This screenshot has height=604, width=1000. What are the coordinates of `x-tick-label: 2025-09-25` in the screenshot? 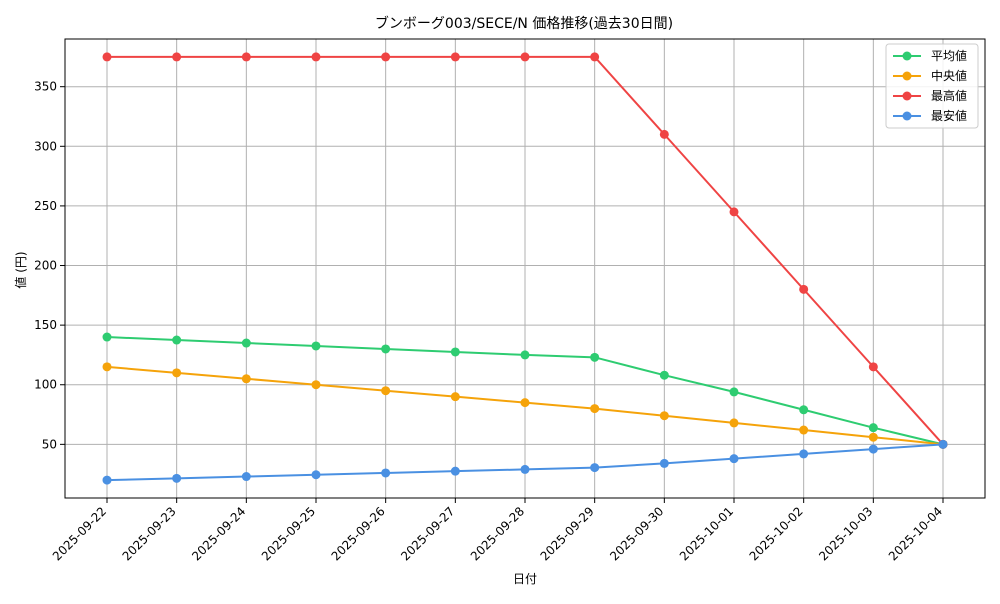 It's located at (288, 533).